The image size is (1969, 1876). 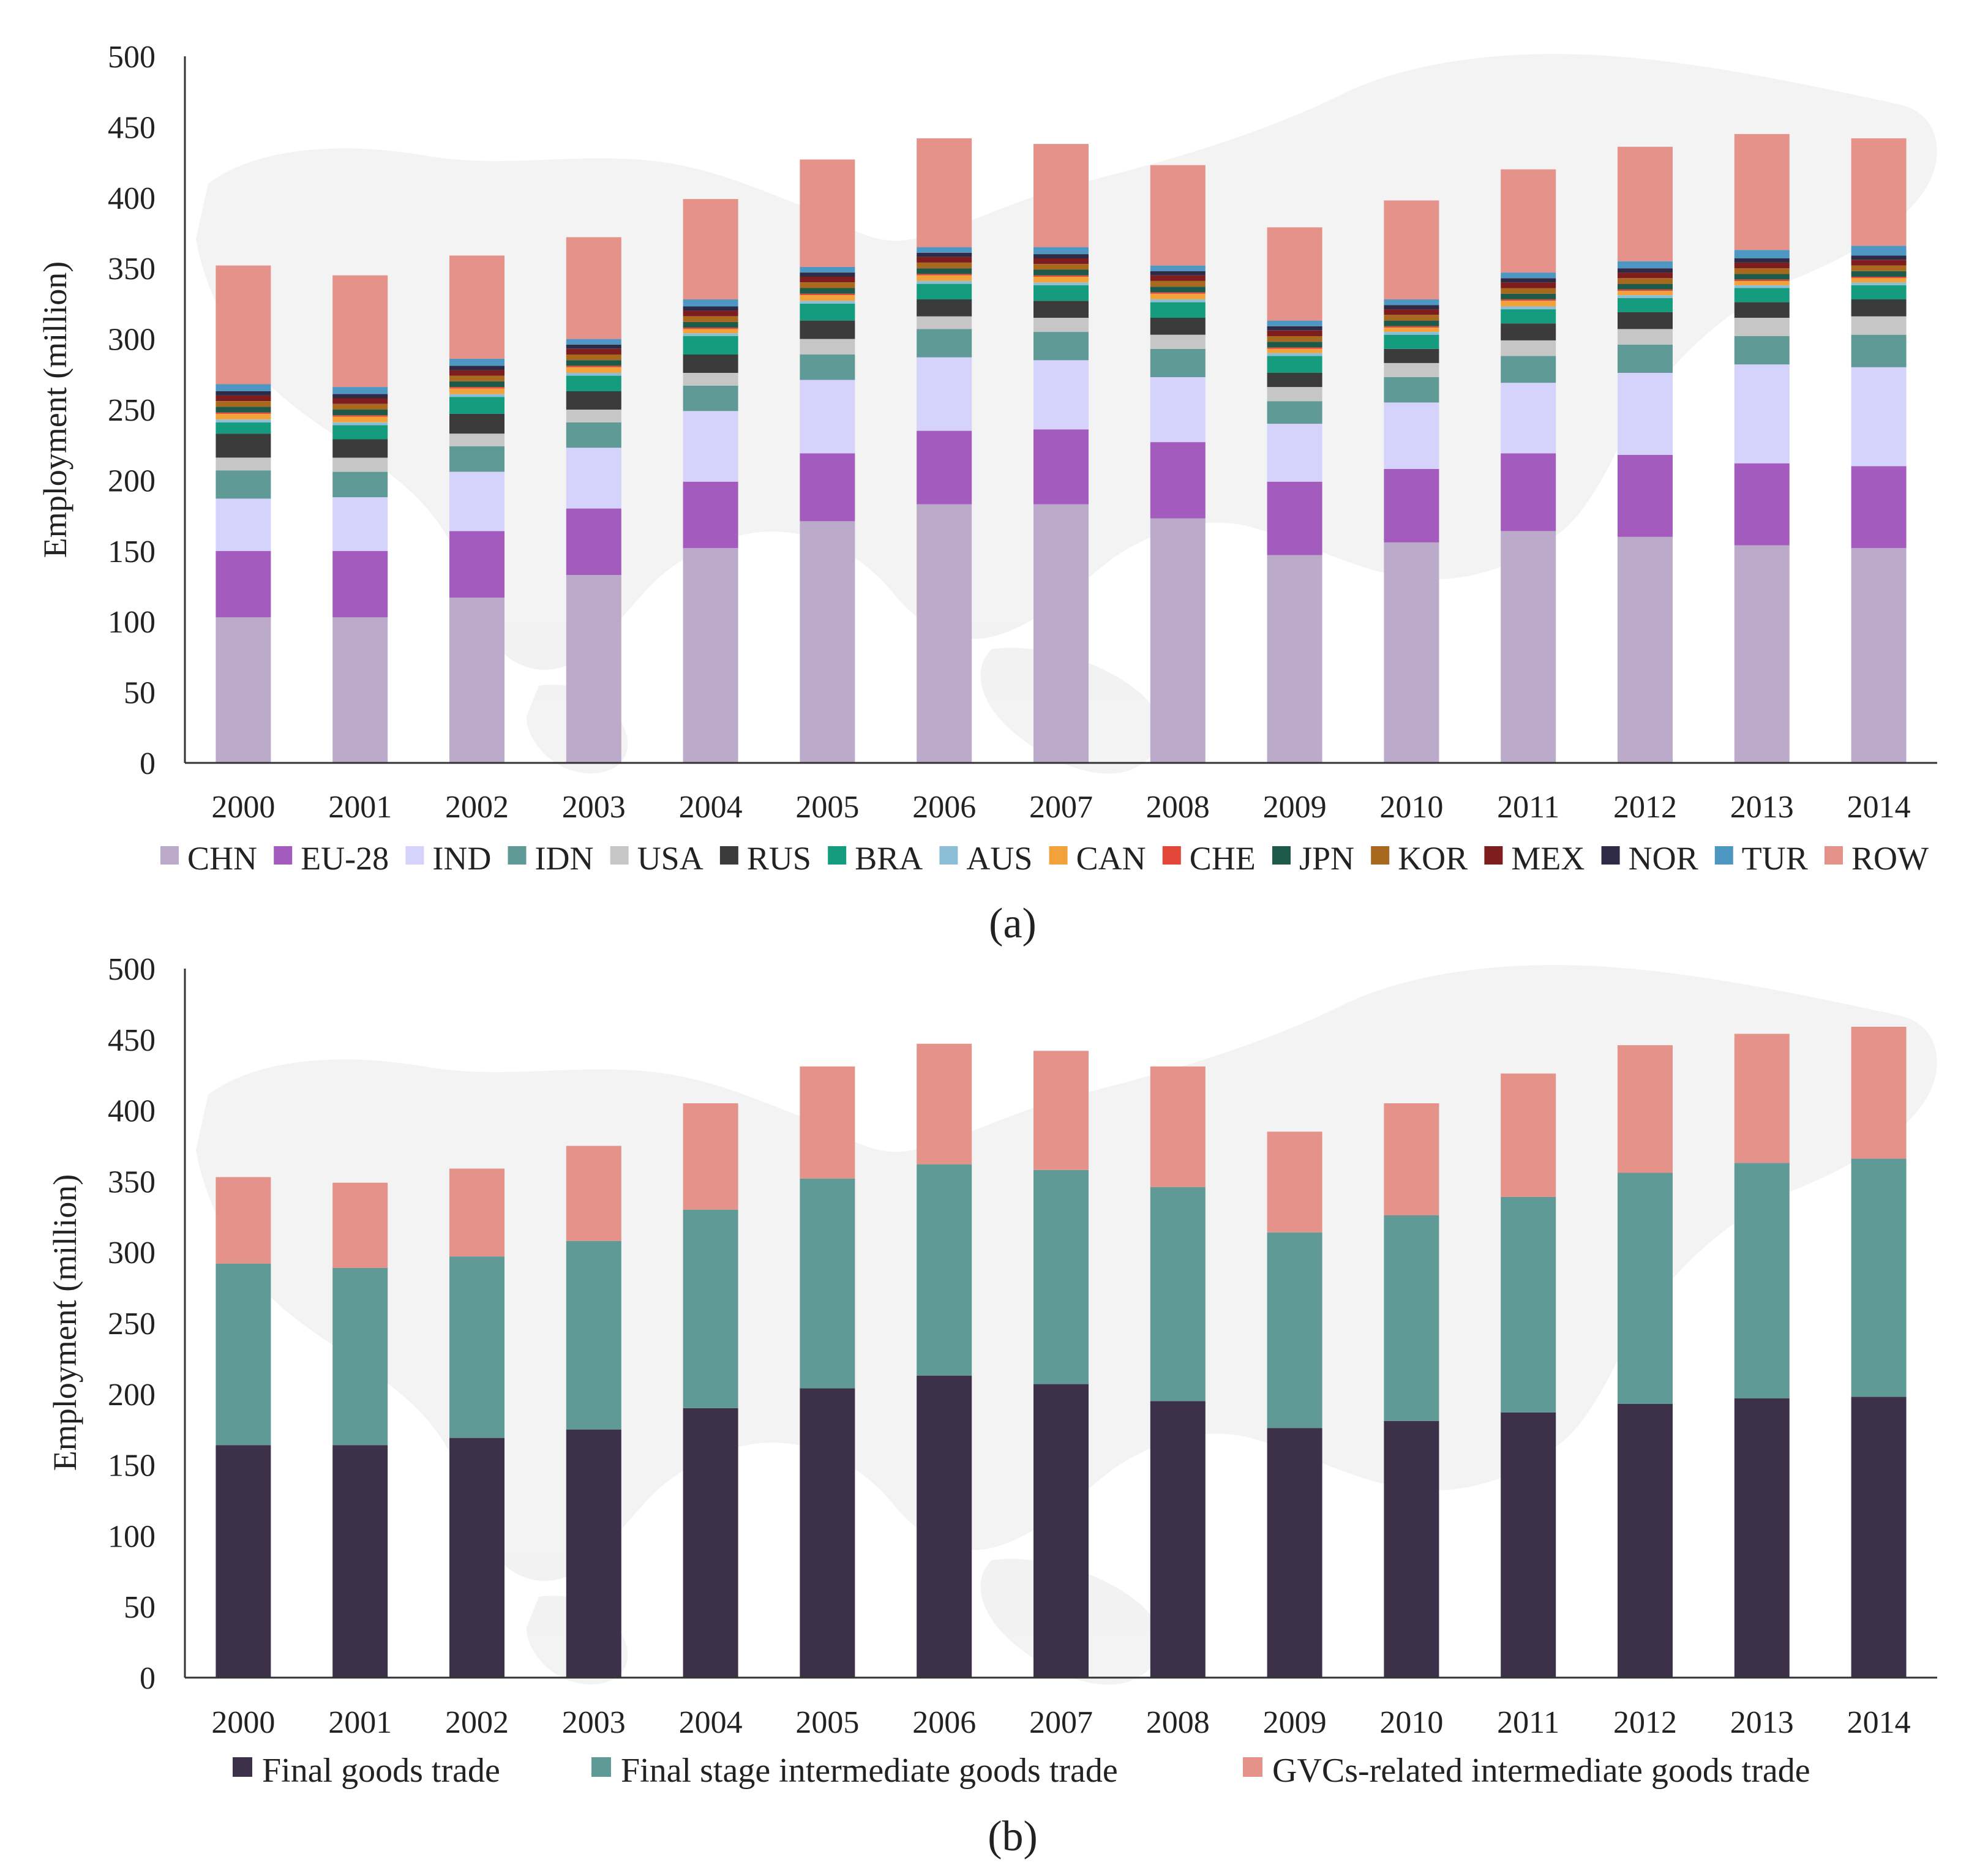 What do you see at coordinates (1645, 1109) in the screenshot?
I see `bar-segment-gvcs-related-intermediate-goods-trade-2012` at bounding box center [1645, 1109].